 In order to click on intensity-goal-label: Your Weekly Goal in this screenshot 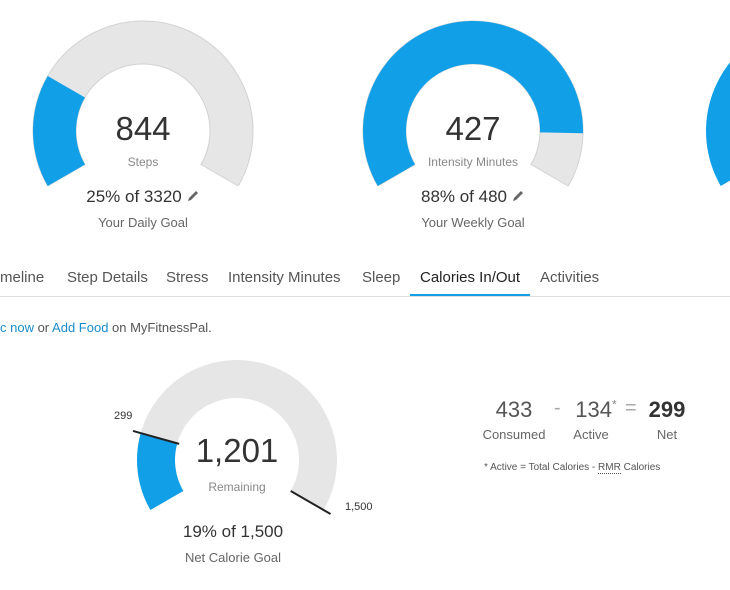, I will do `click(473, 222)`.